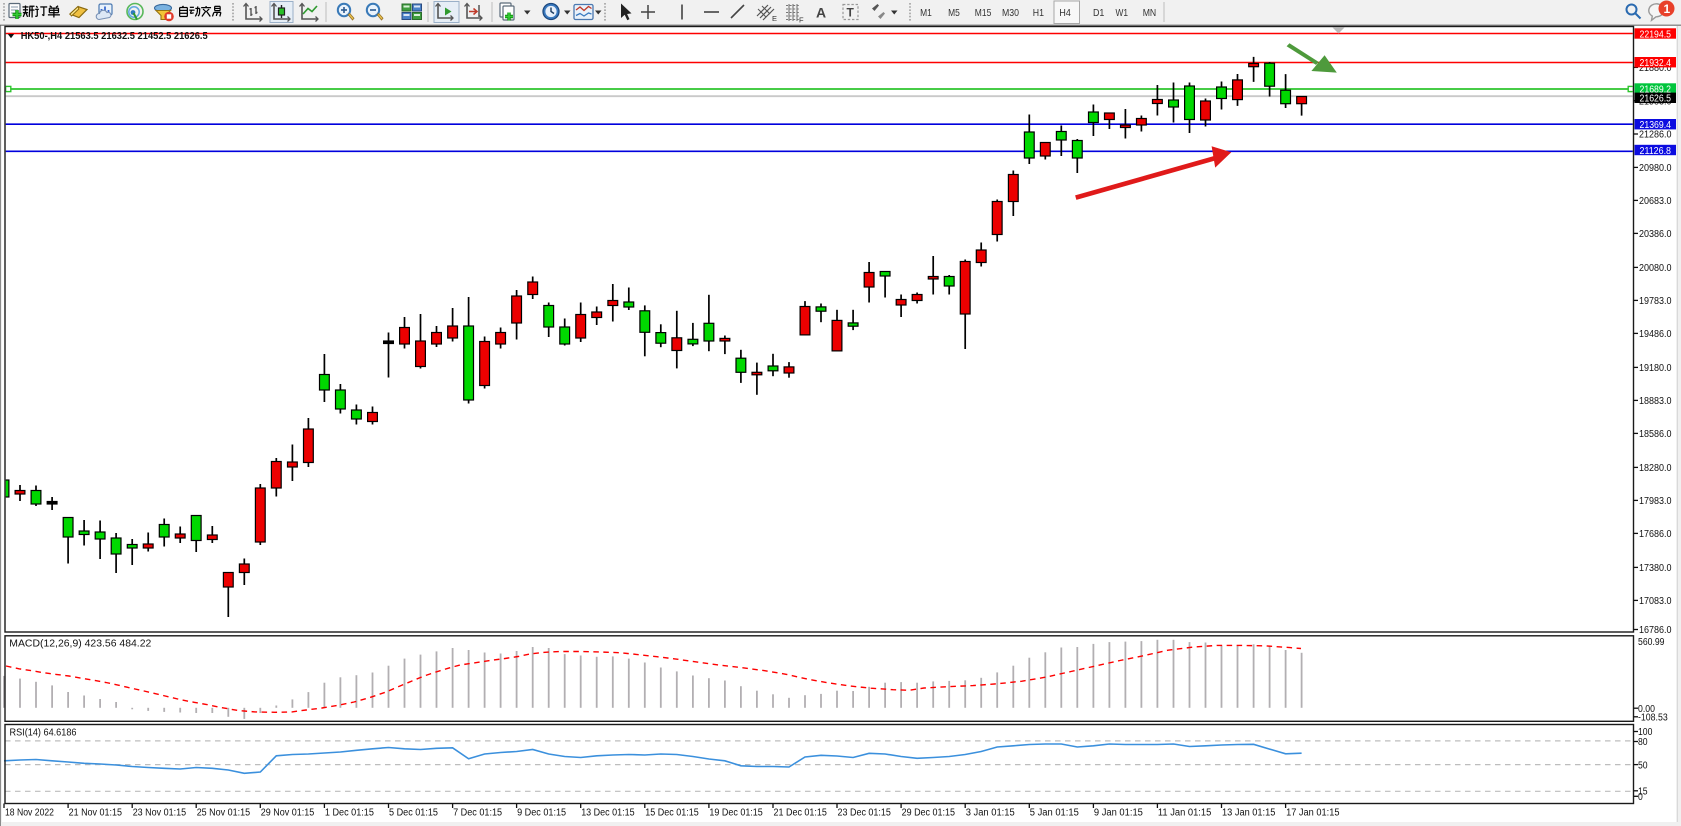 The height and width of the screenshot is (826, 1681). What do you see at coordinates (990, 813) in the screenshot?
I see `svg-text: 3 Jan 01:15` at bounding box center [990, 813].